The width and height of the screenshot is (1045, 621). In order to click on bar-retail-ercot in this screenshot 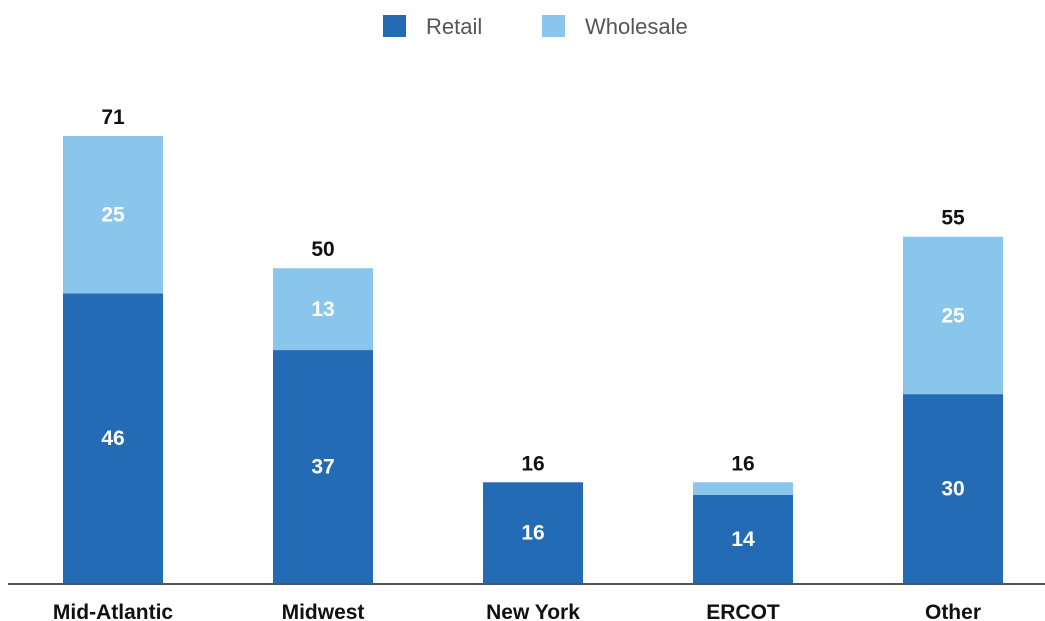, I will do `click(743, 538)`.